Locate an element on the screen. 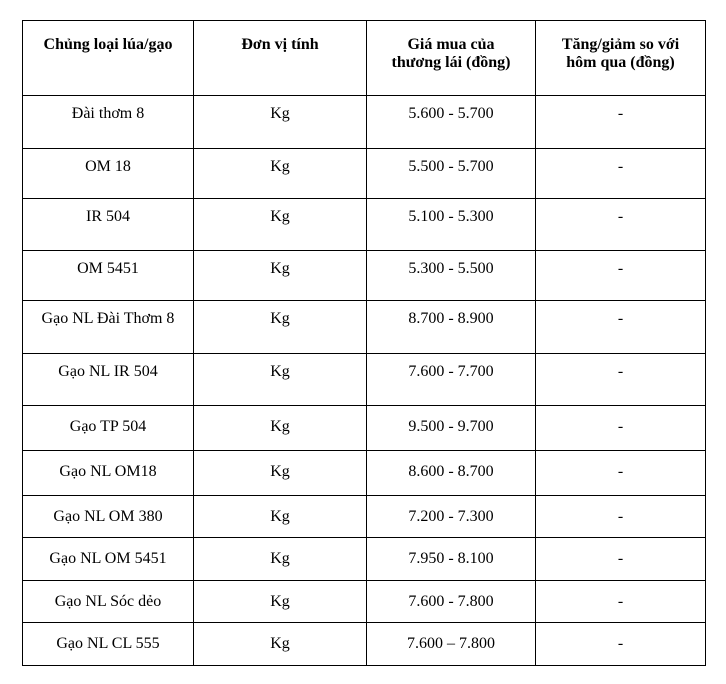 This screenshot has height=684, width=726. table-row: Gạo TP 504 Kg 9.500 - 9.700 - is located at coordinates (364, 428).